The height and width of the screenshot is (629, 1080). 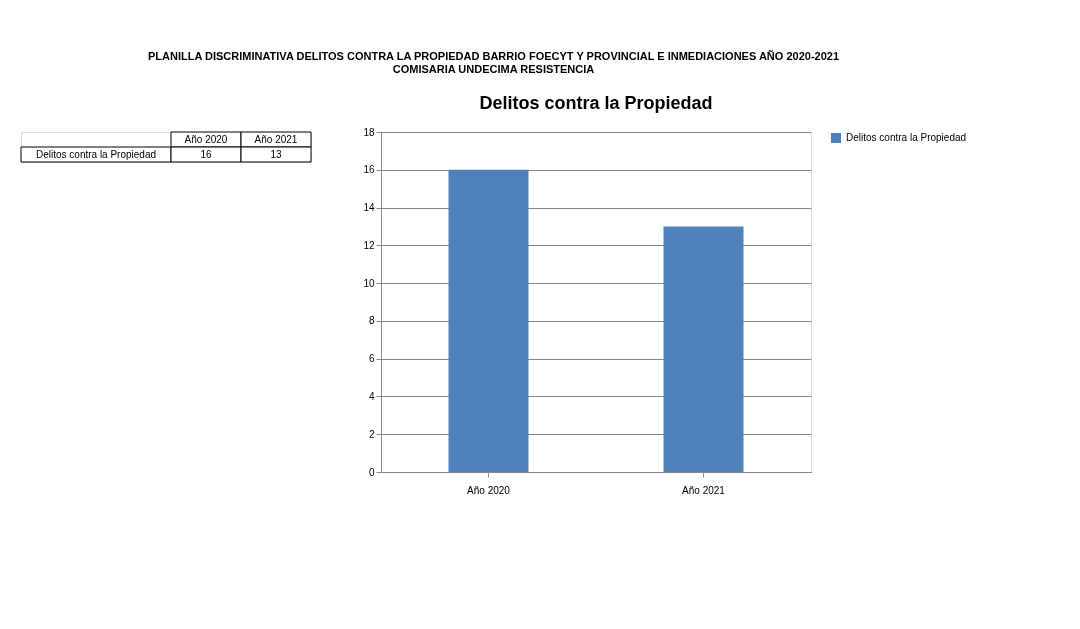 I want to click on y-tick-label: 0, so click(x=371, y=472).